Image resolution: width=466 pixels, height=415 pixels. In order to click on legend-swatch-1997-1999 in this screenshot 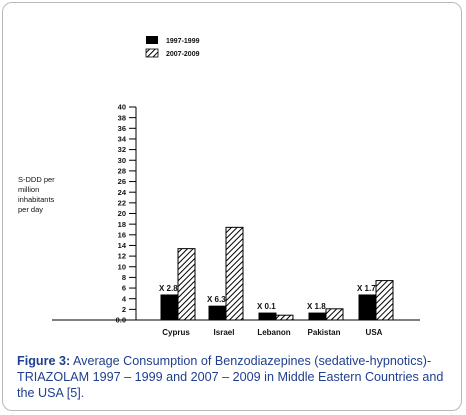, I will do `click(152, 40)`.